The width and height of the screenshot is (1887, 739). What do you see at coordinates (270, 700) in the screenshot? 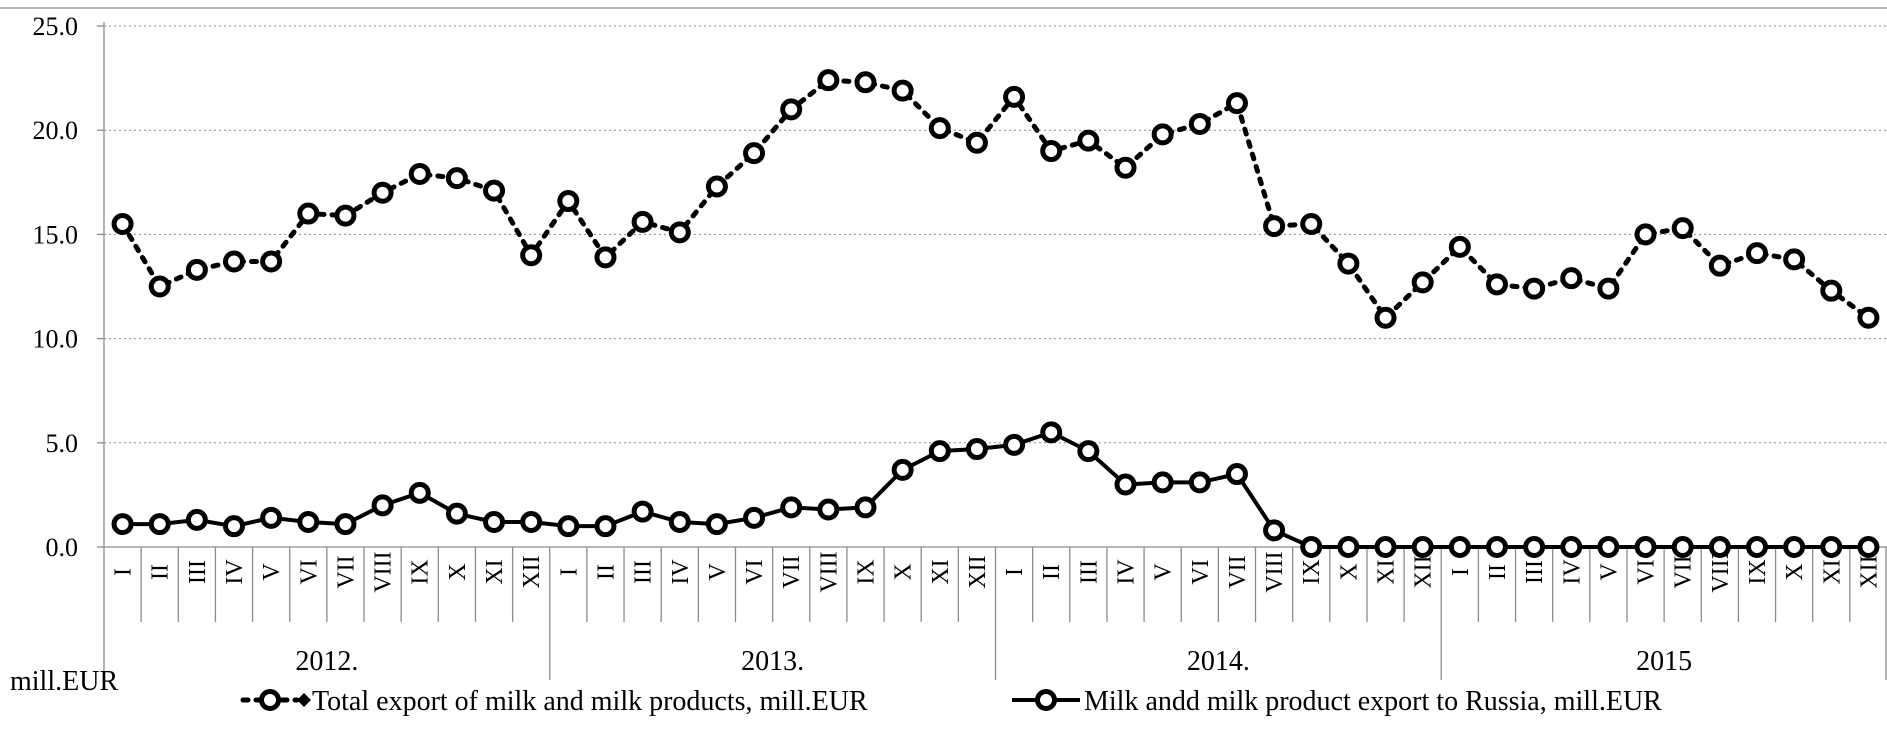
I see `legend-marker-total` at bounding box center [270, 700].